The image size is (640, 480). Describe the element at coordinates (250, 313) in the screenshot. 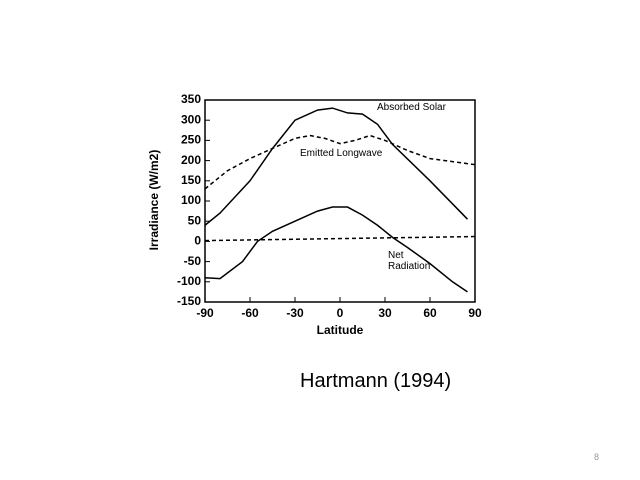

I see `x-tick-label: -60` at that location.